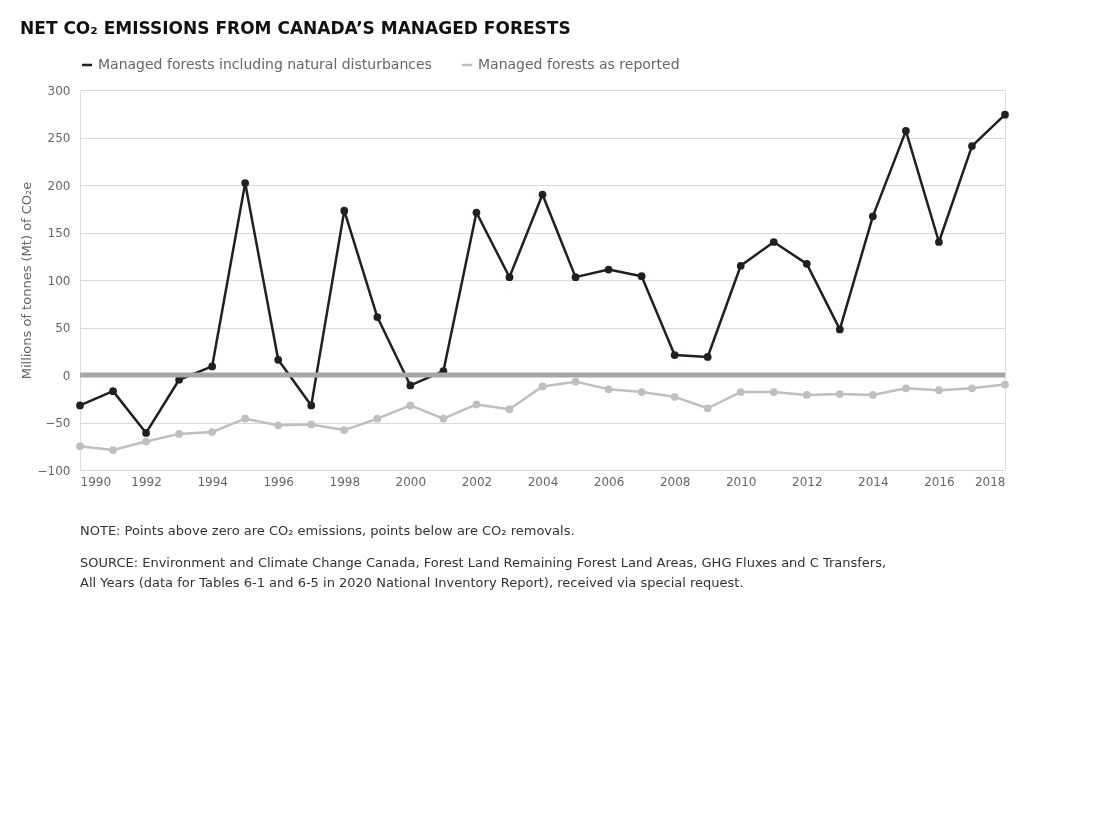 The width and height of the screenshot is (1097, 814). Describe the element at coordinates (579, 64) in the screenshot. I see `legend-label: Managed forests as reported` at that location.